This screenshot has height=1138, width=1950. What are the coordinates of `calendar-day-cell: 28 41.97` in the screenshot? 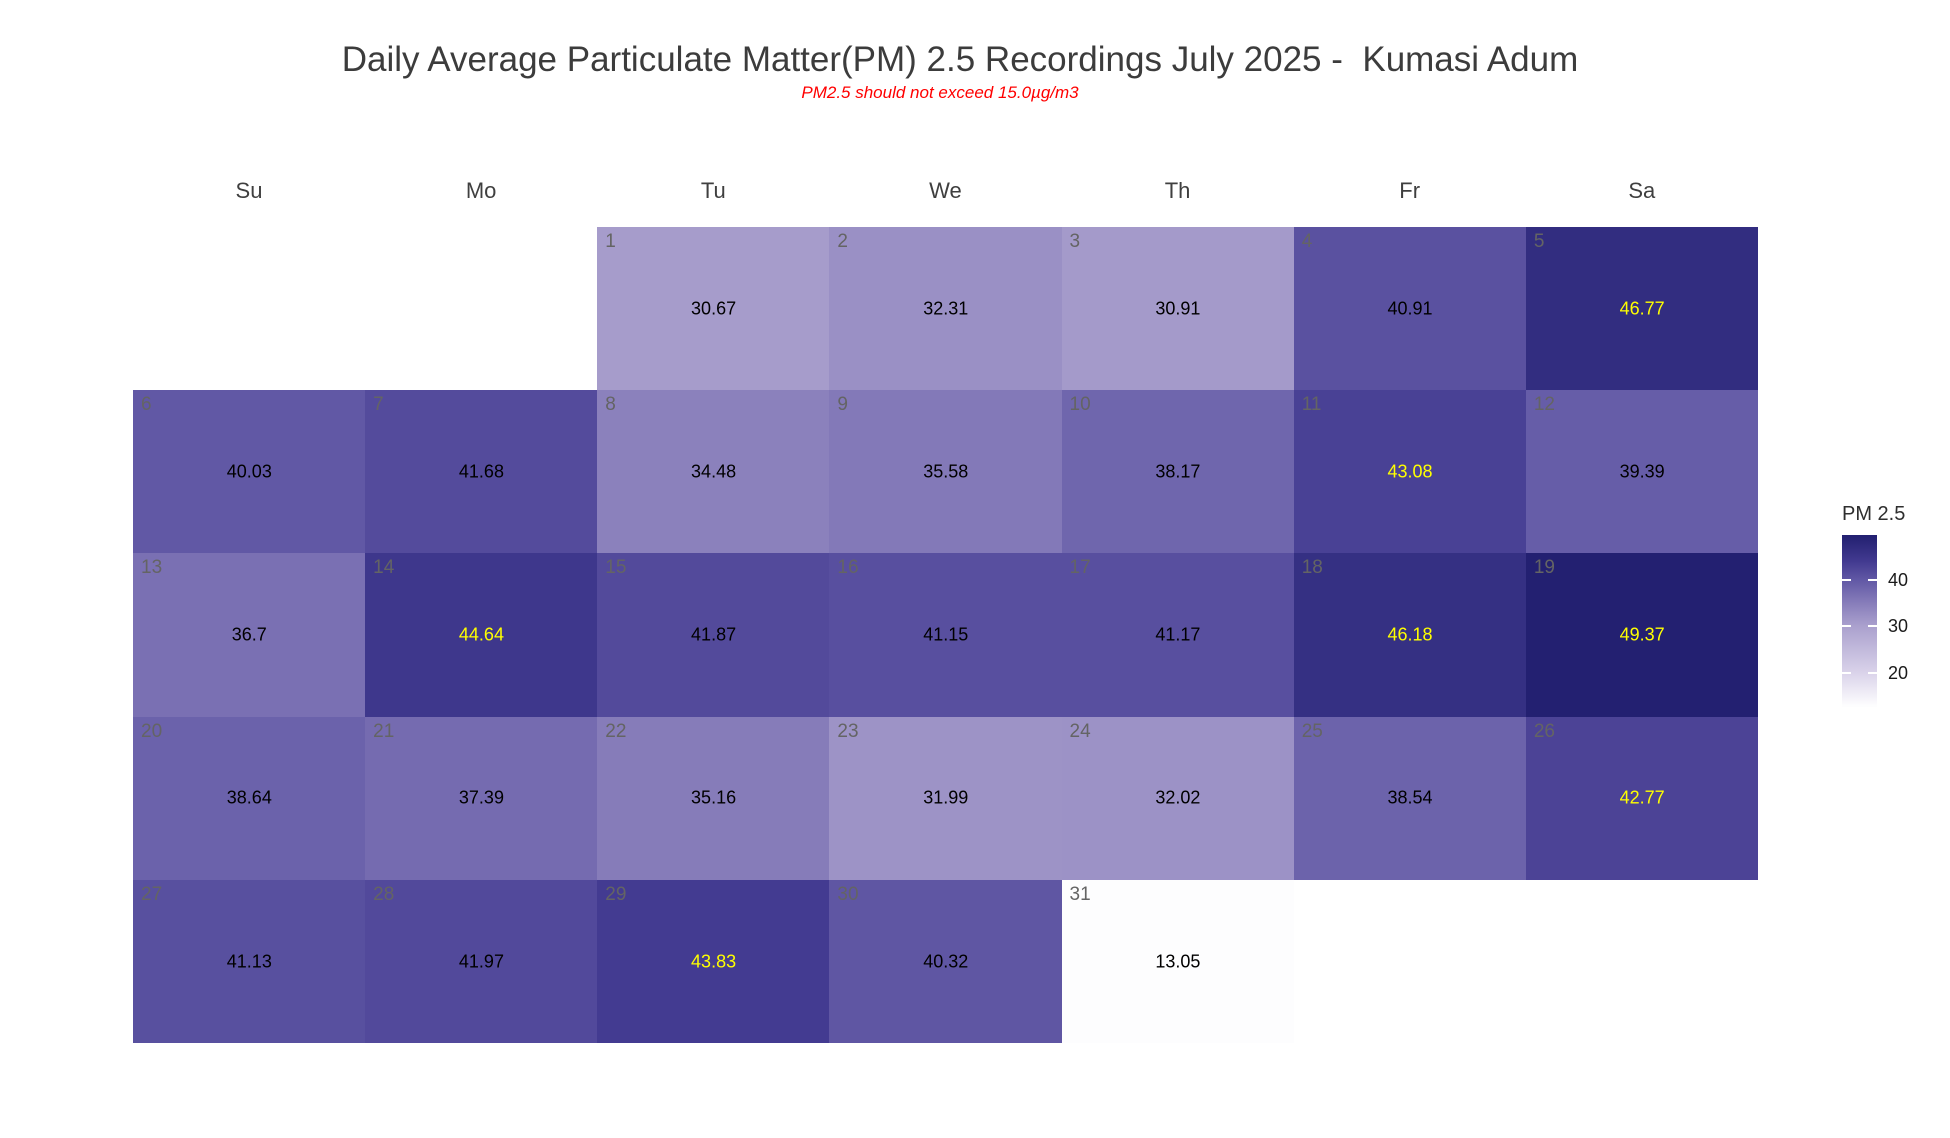 It's located at (481, 961).